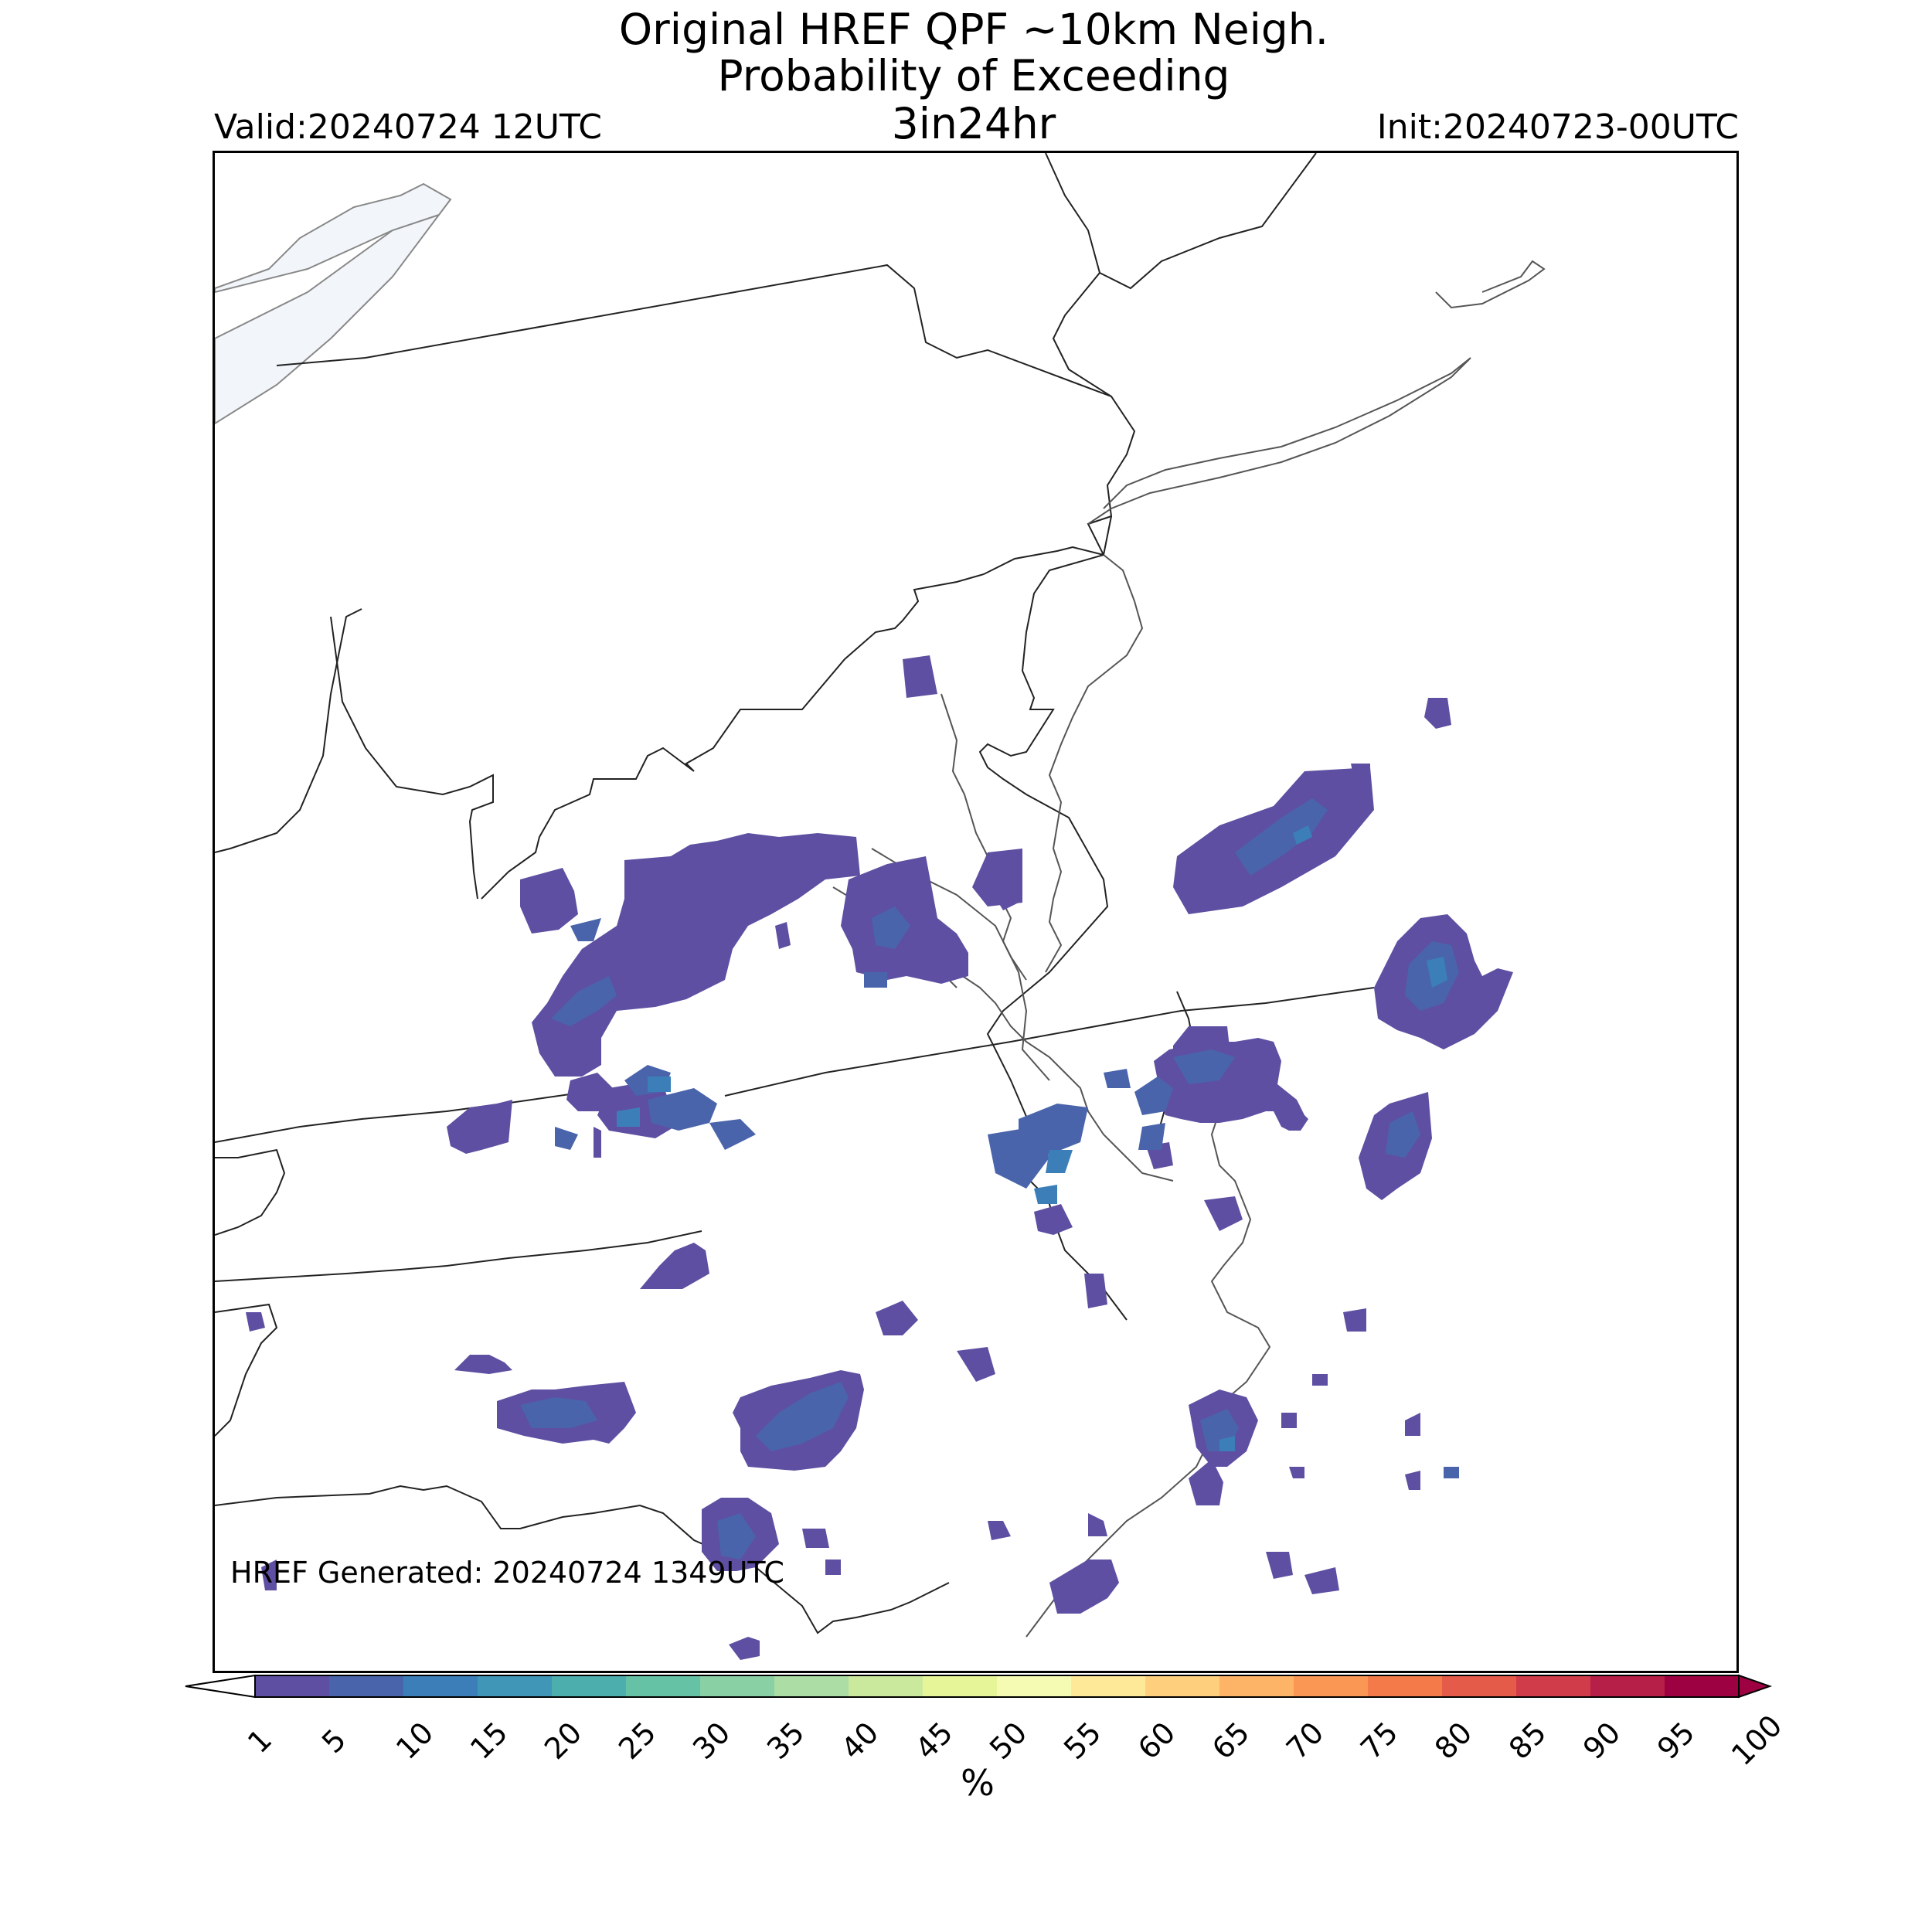 Image resolution: width=1932 pixels, height=1932 pixels. What do you see at coordinates (507, 1573) in the screenshot?
I see `generated-timestamp: HREF Generated: 20240724 1349UTC` at bounding box center [507, 1573].